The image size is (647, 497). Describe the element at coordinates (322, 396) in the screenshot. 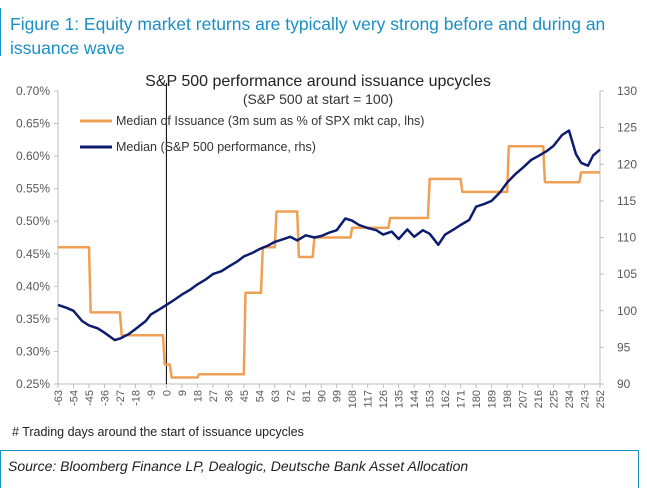

I see `x-tick-label: 90` at that location.